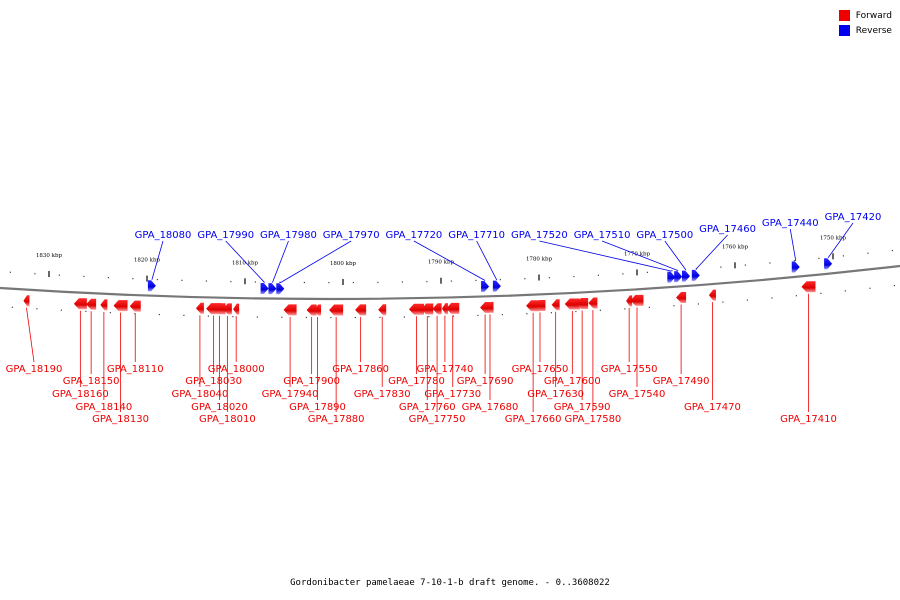 The width and height of the screenshot is (900, 600). I want to click on axis-tick-label: 1810 kbp, so click(245, 263).